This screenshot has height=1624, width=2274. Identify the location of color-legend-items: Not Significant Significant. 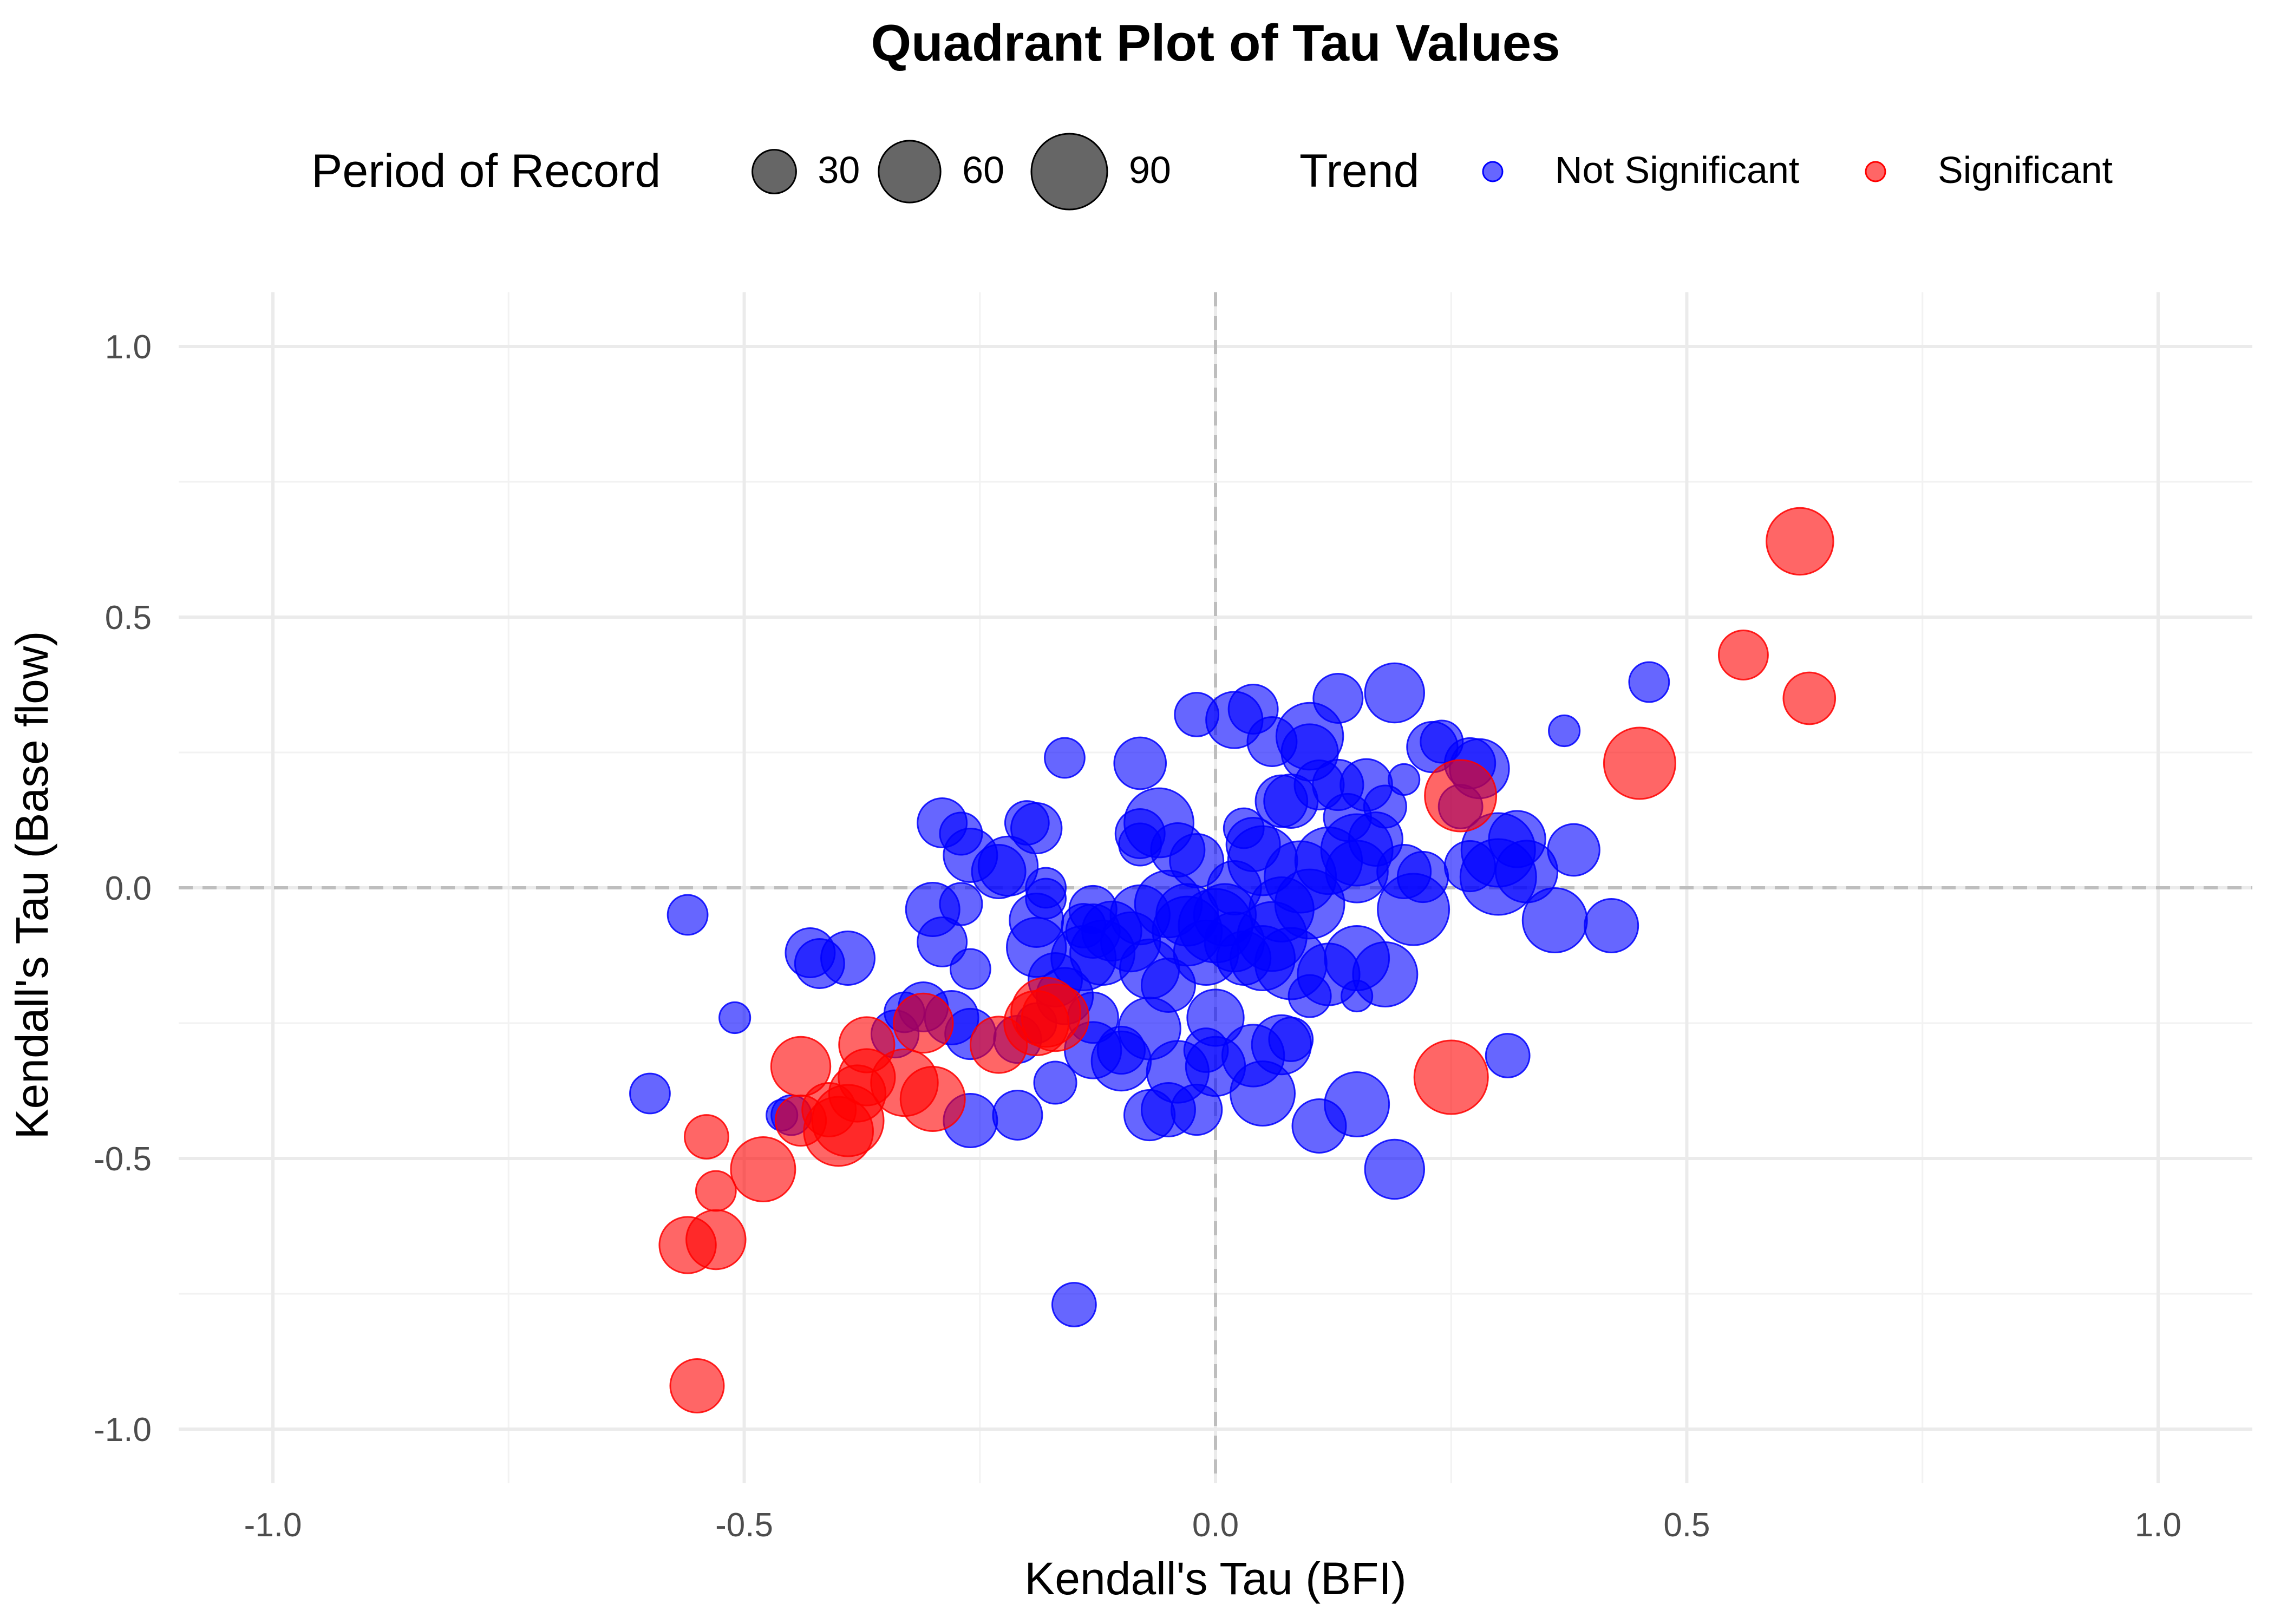
(1798, 170).